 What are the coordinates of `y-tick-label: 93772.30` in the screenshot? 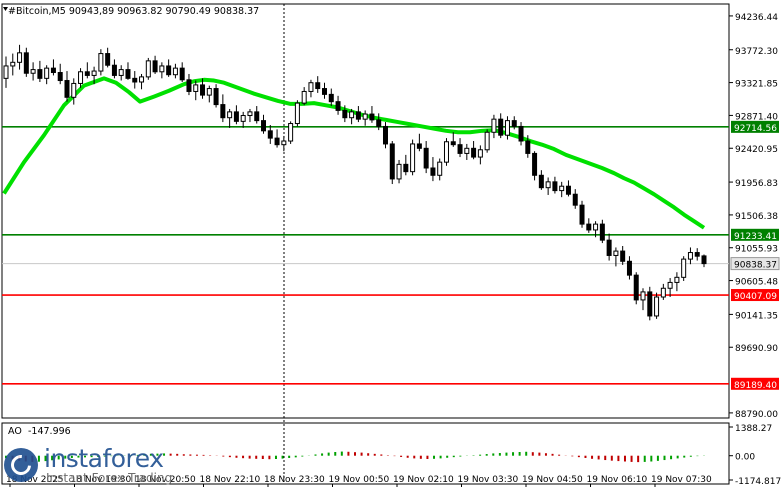 It's located at (756, 52).